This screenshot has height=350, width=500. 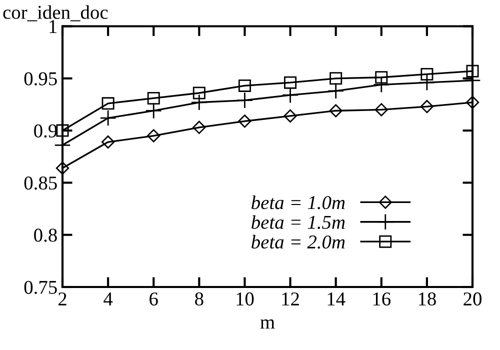 I want to click on x-tick-label: 18, so click(x=427, y=299).